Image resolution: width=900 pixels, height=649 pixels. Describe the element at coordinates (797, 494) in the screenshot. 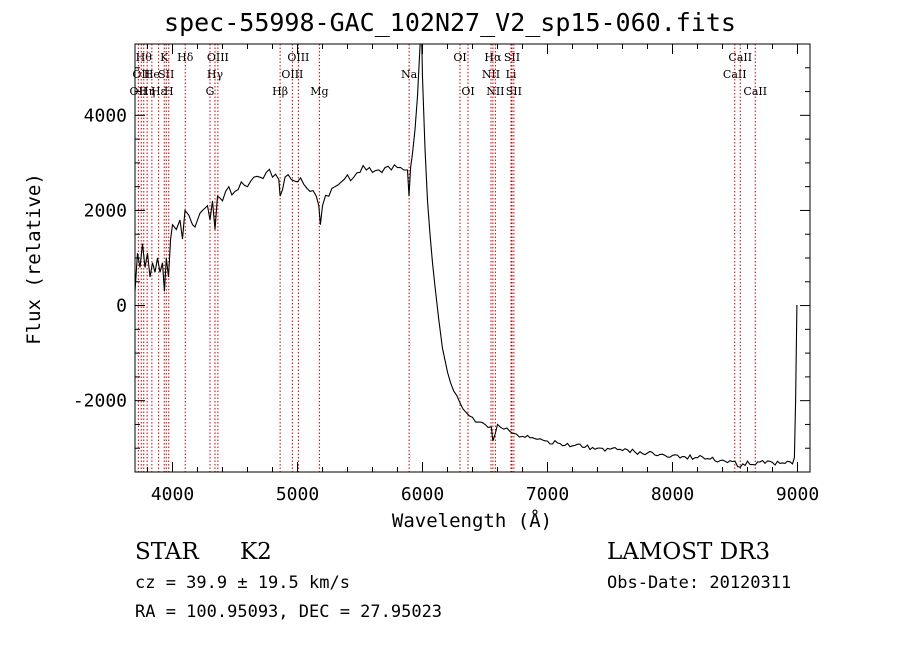

I see `x-tick-label: 9000` at that location.